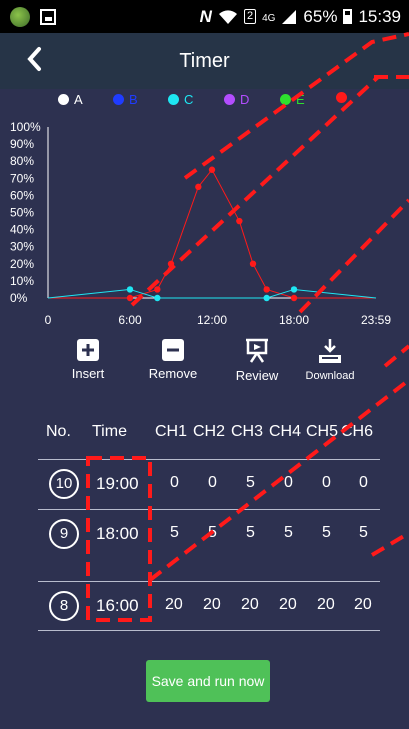  I want to click on ch1-value: 0, so click(174, 482).